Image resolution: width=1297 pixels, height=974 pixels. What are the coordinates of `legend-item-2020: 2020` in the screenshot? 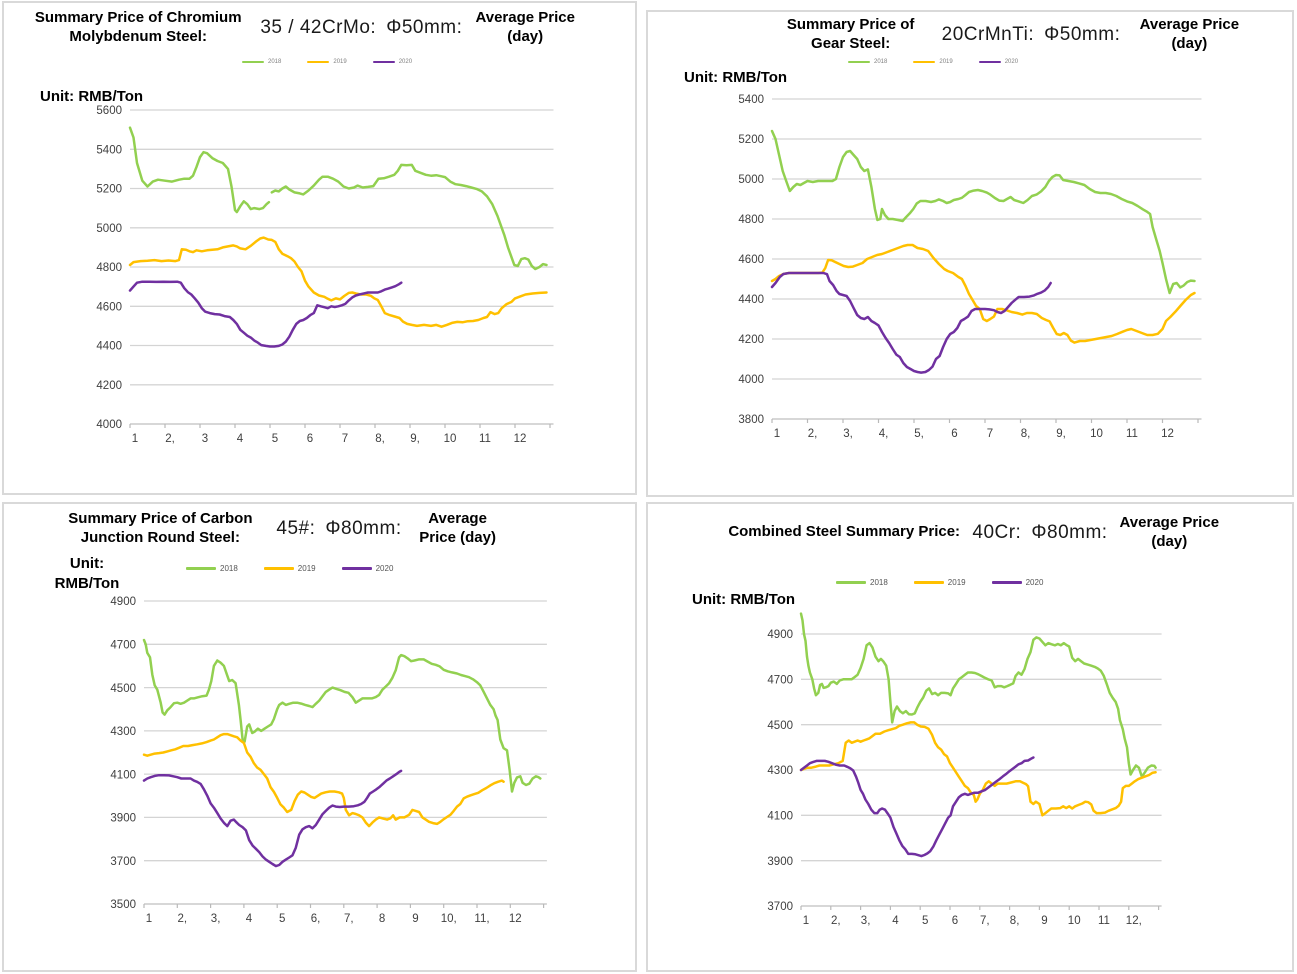 It's located at (1017, 582).